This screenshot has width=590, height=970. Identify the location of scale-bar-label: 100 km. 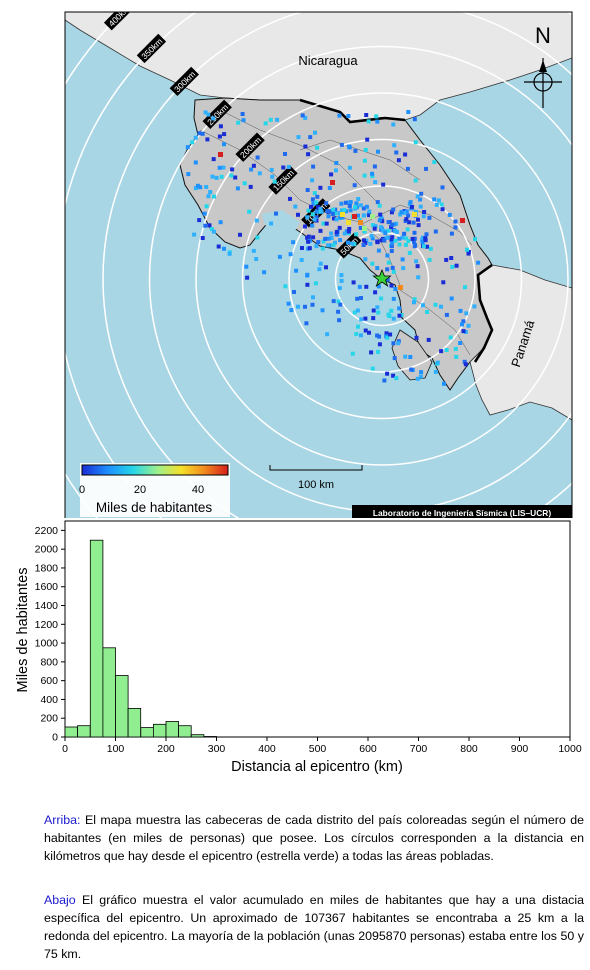
(316, 485).